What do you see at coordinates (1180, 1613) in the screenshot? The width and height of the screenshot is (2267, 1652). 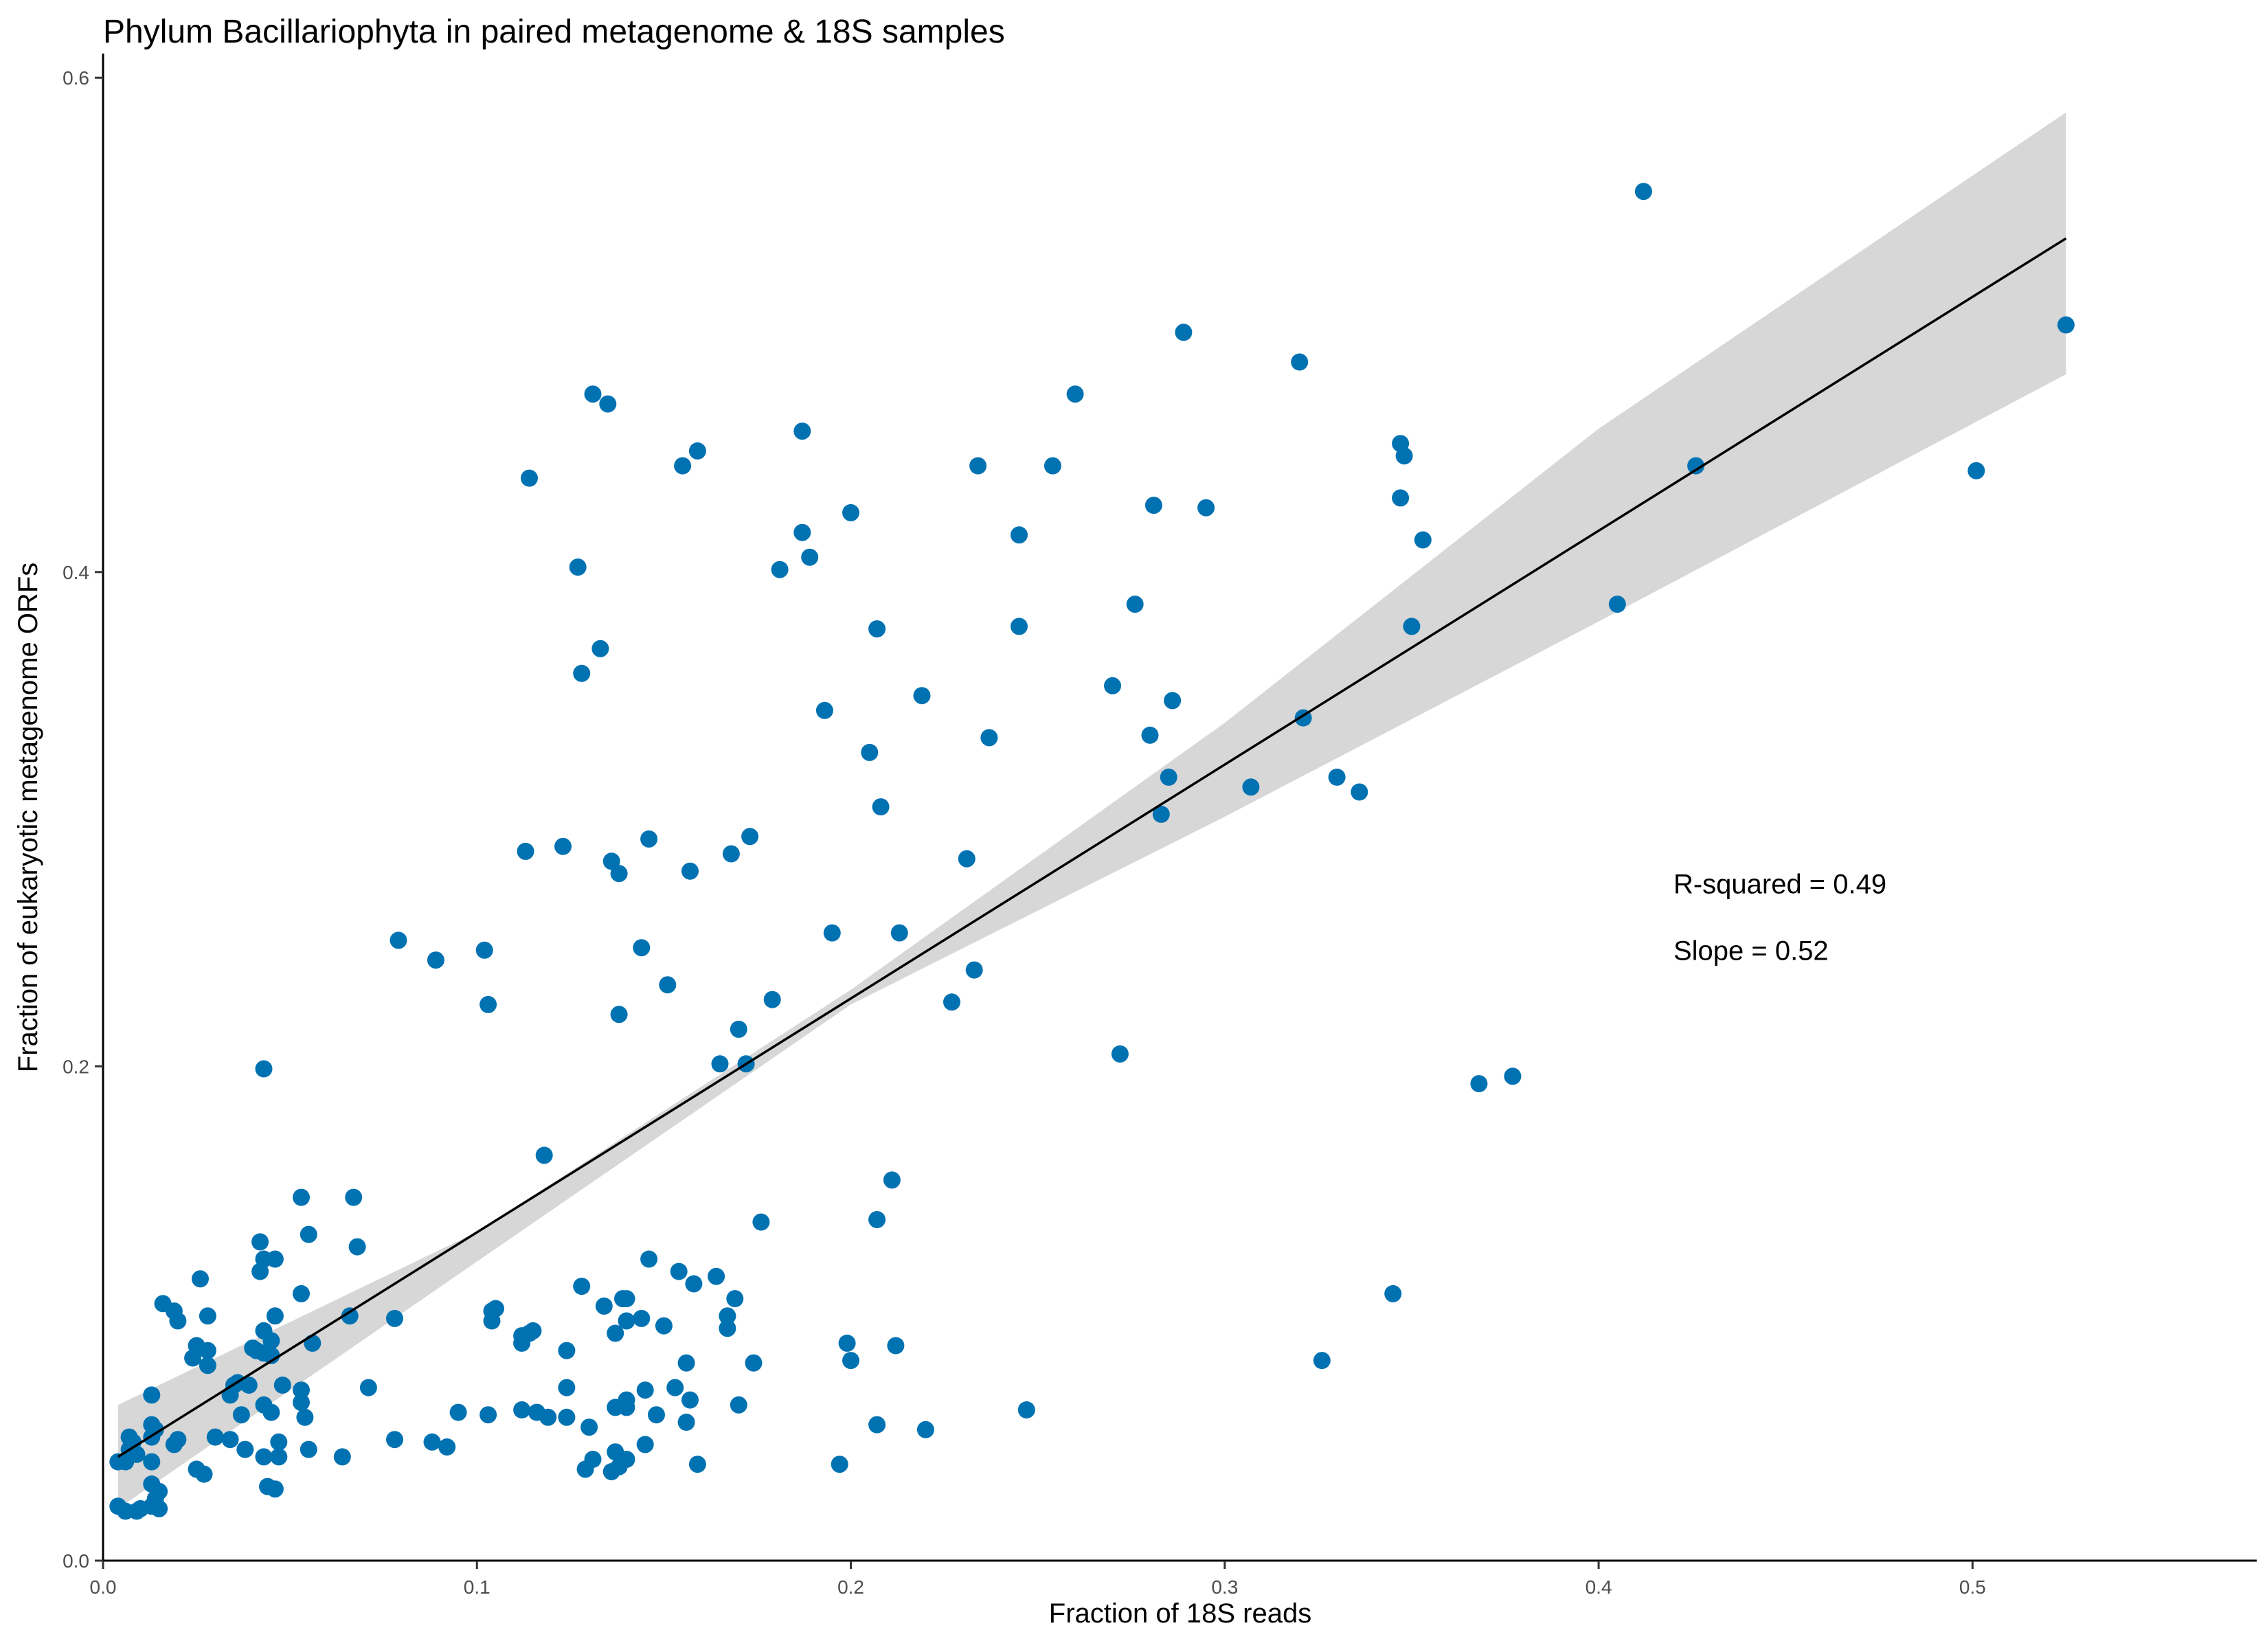 I see `x-axis-title: Fraction of 18S reads` at bounding box center [1180, 1613].